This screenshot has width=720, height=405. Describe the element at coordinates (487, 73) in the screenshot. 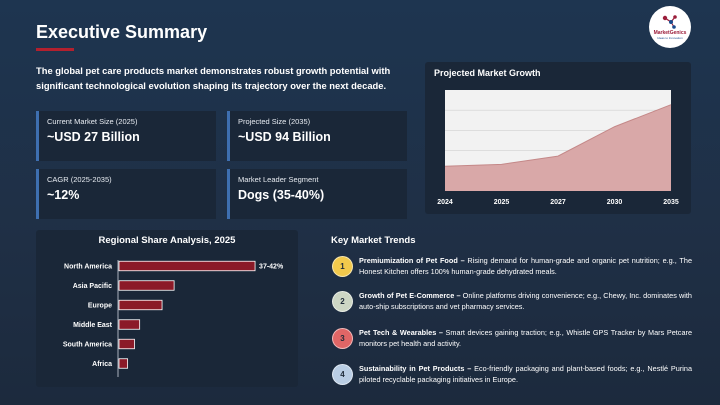

I see `growth-chart-title: Projected Market Growth` at that location.